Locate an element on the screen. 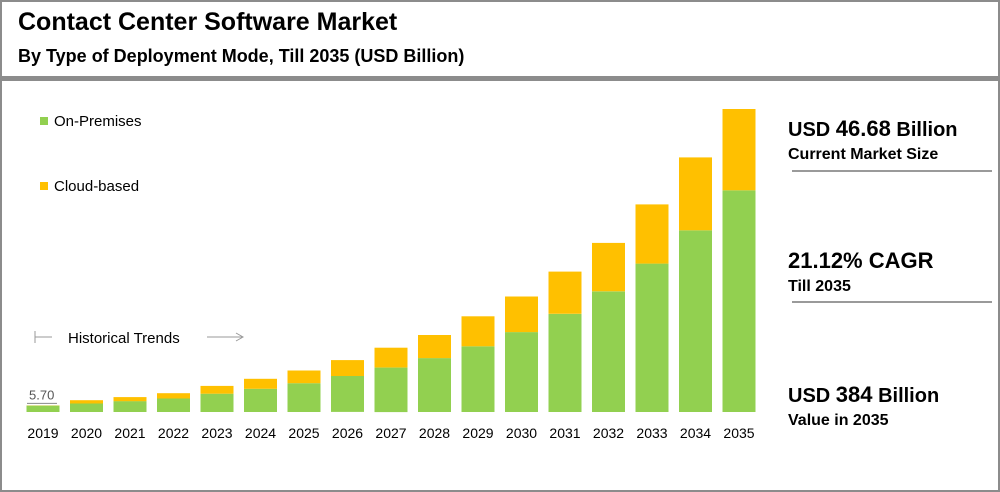 This screenshot has width=1000, height=492. bar-cloud-based-2032 is located at coordinates (608, 267).